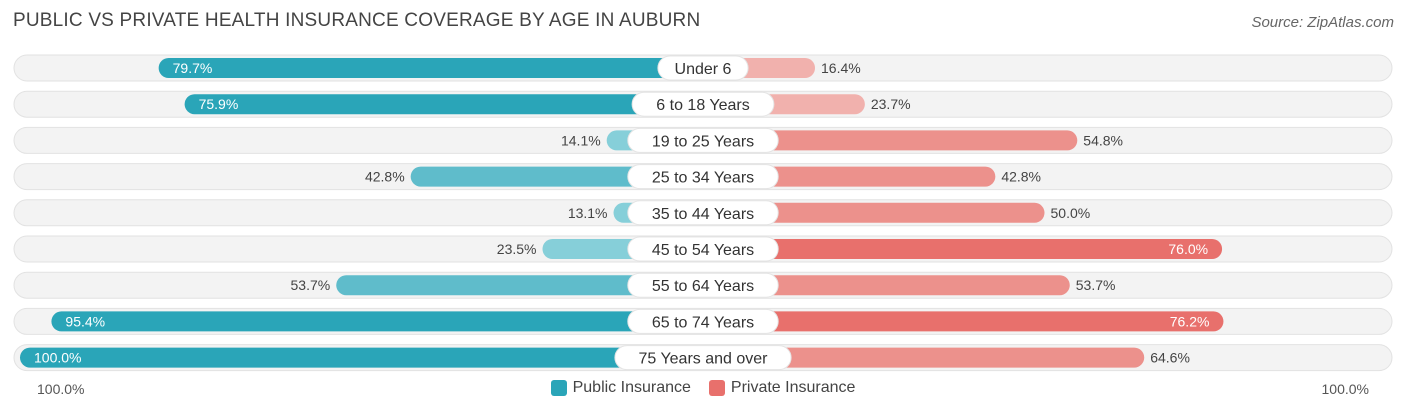 The height and width of the screenshot is (414, 1406). I want to click on category-label: 19 to 25 Years, so click(703, 141).